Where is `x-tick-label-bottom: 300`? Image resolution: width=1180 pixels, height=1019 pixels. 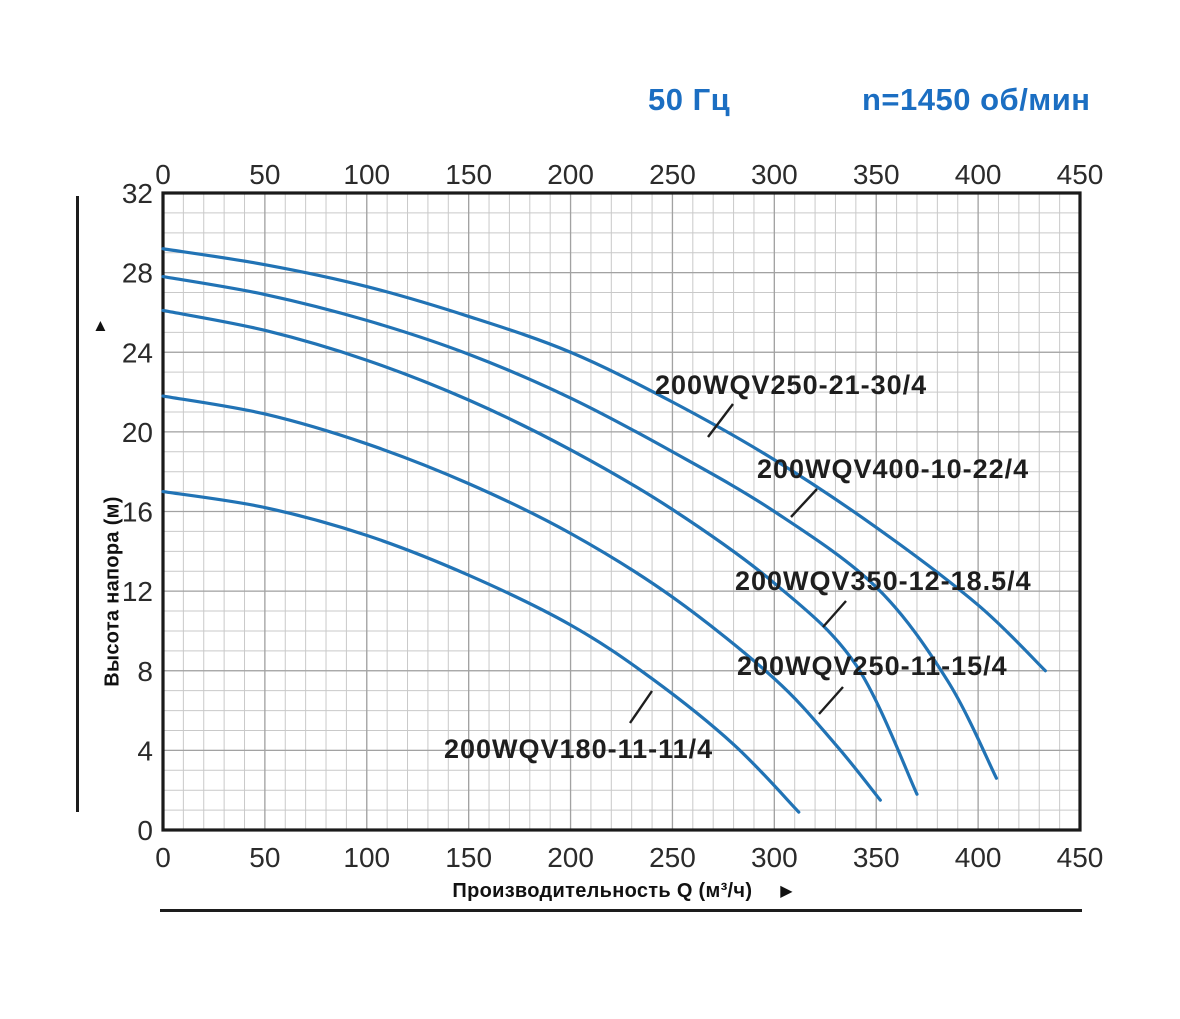 x-tick-label-bottom: 300 is located at coordinates (774, 857).